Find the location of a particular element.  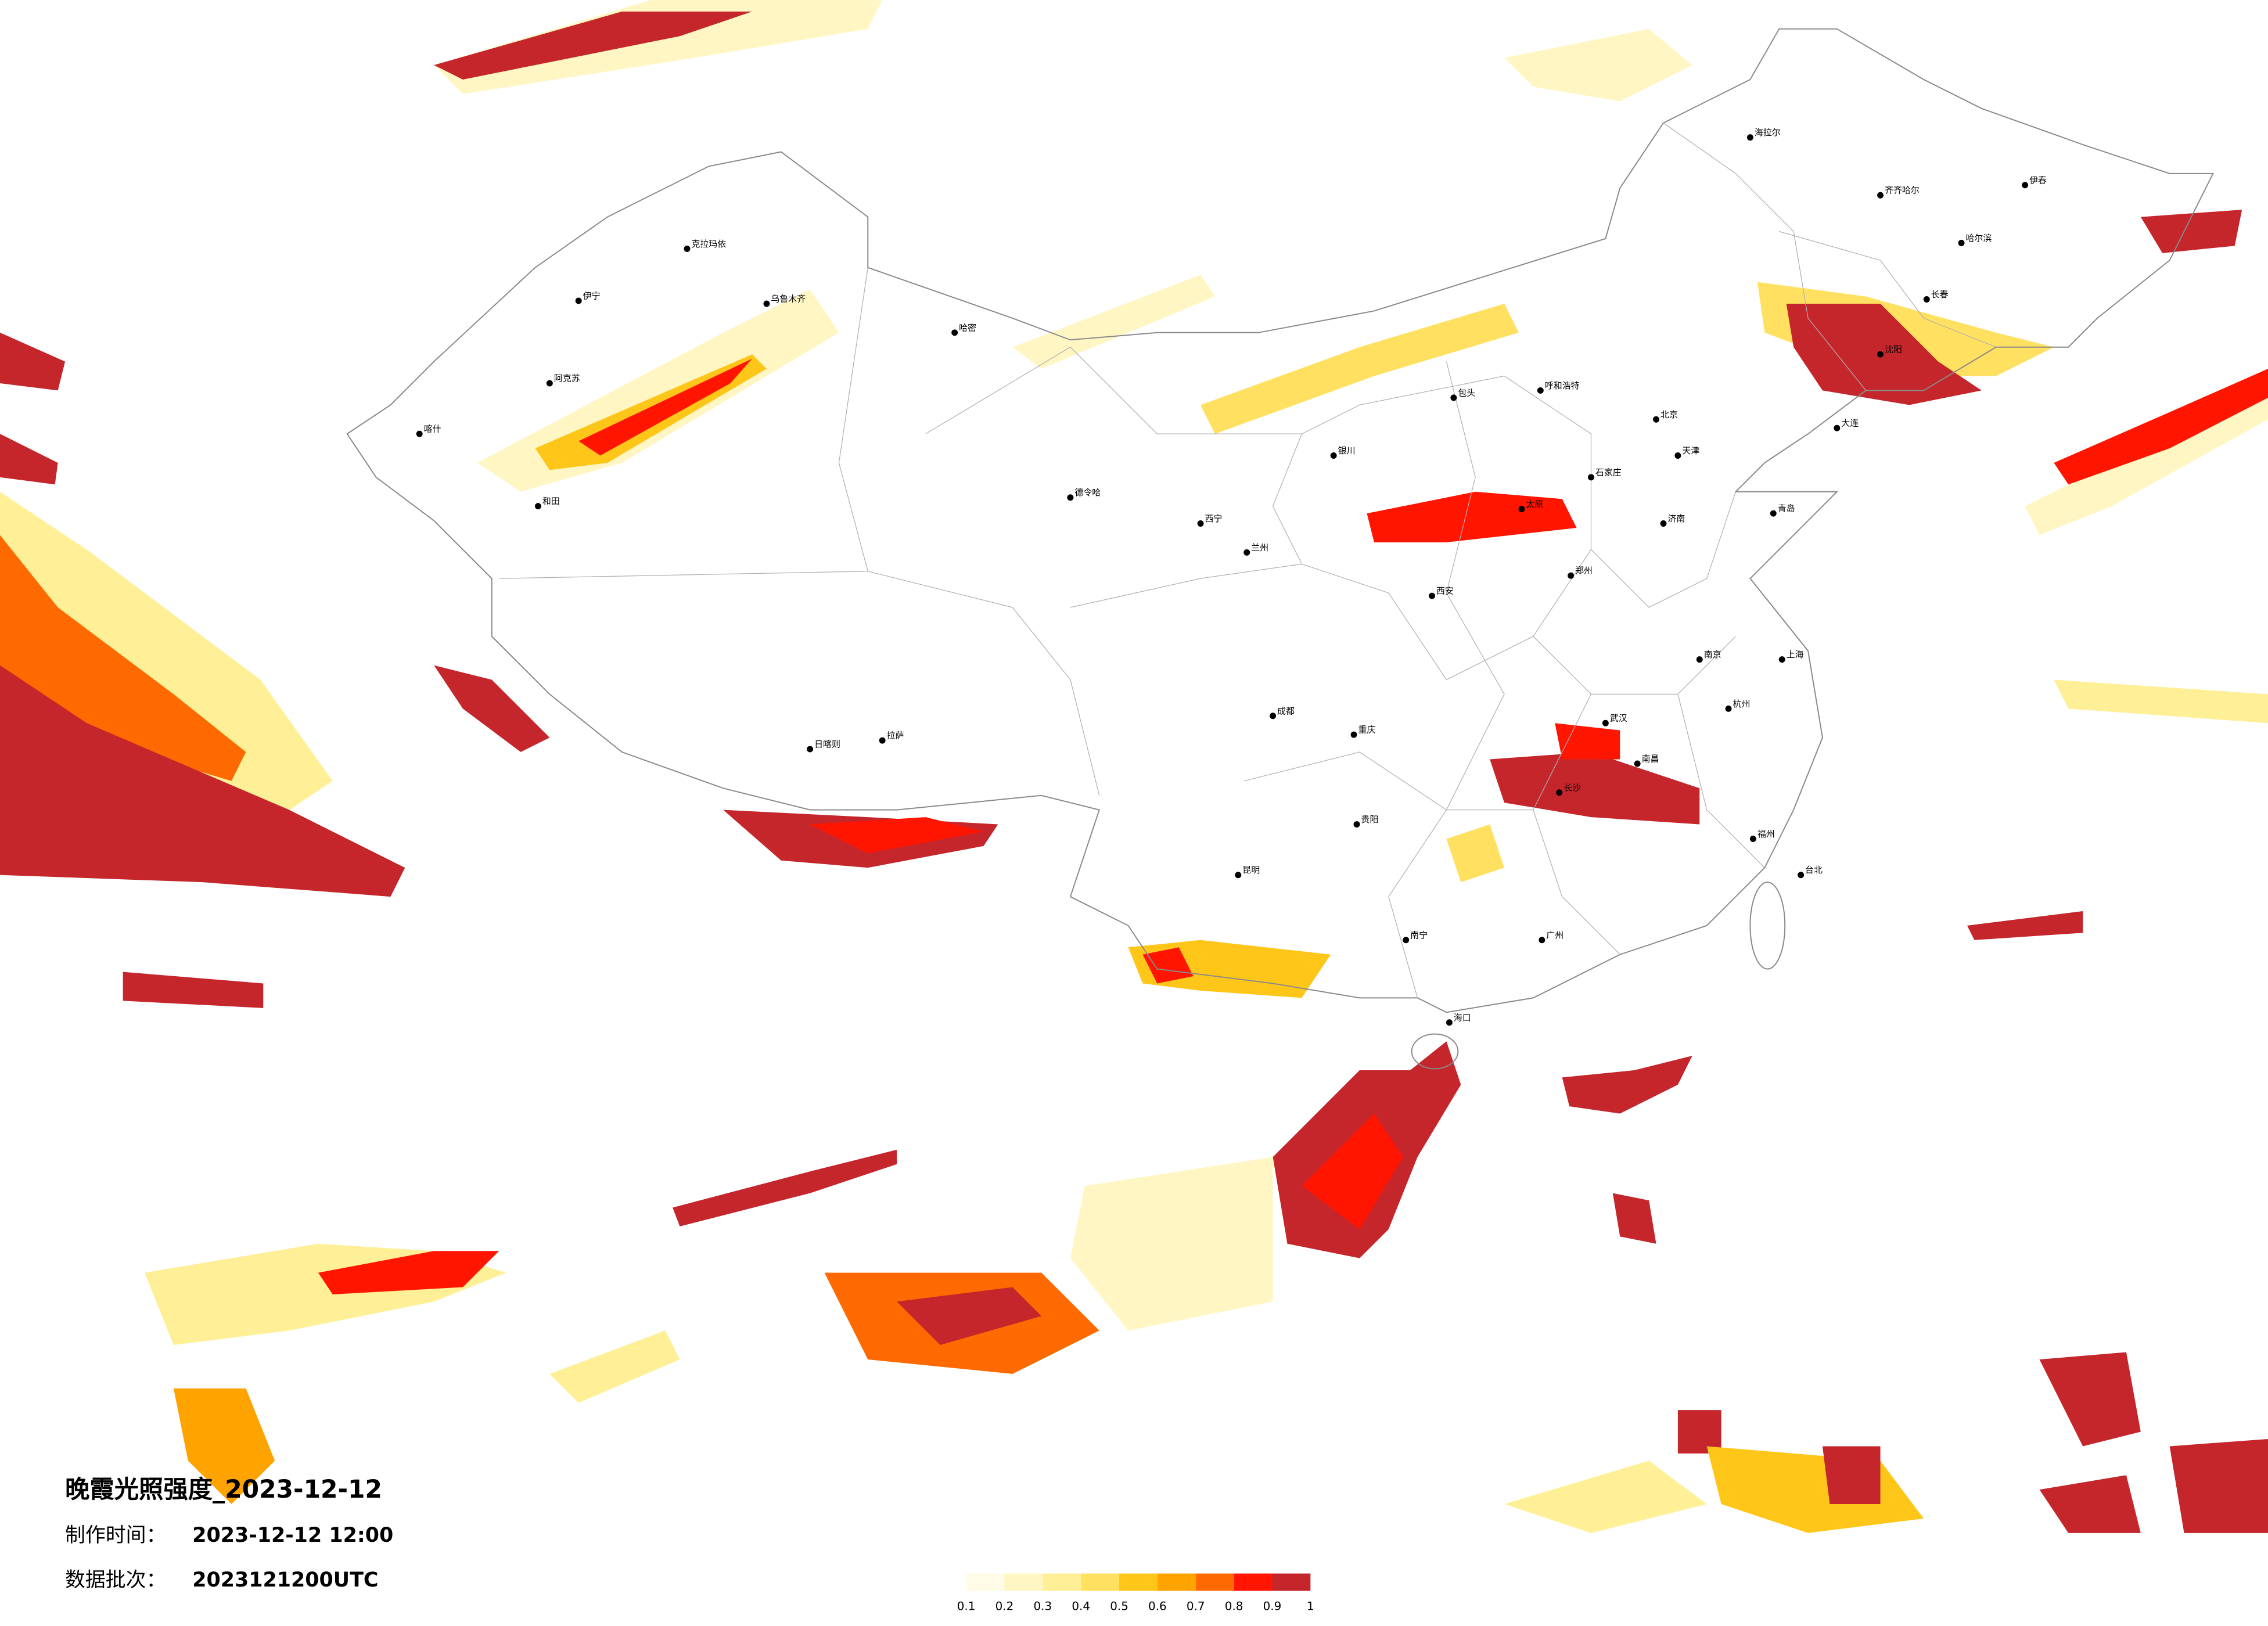

city-label: 呼和浩特 is located at coordinates (1562, 385).